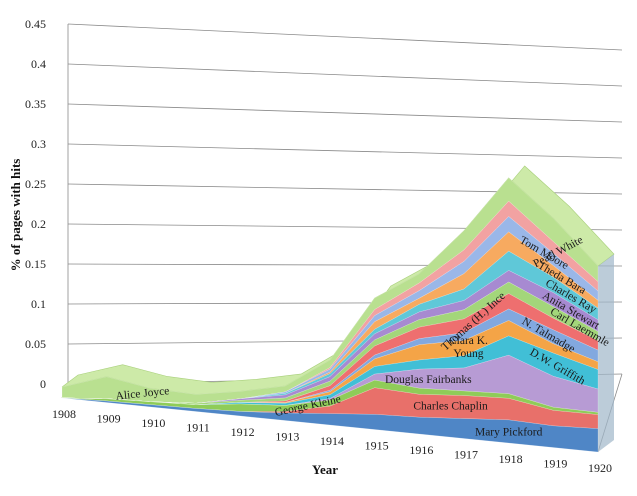  Describe the element at coordinates (421, 450) in the screenshot. I see `x-tick-label: 1916` at that location.